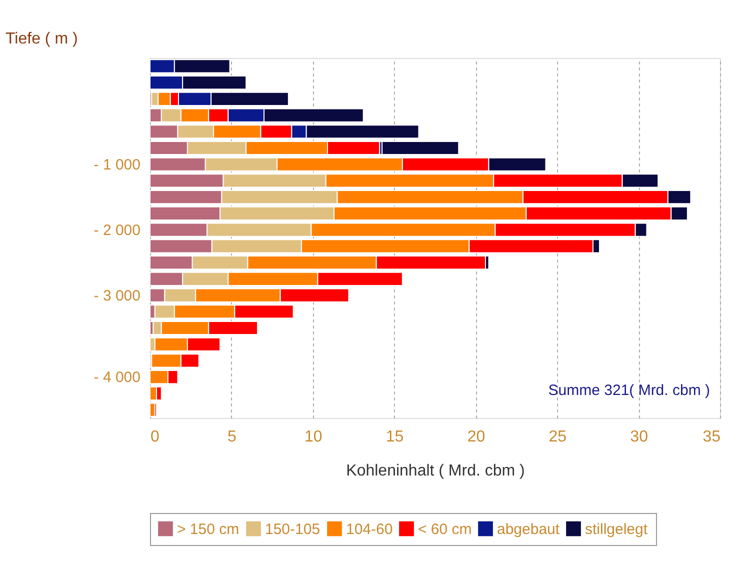  What do you see at coordinates (292, 529) in the screenshot?
I see `legend-label: 150-105` at bounding box center [292, 529].